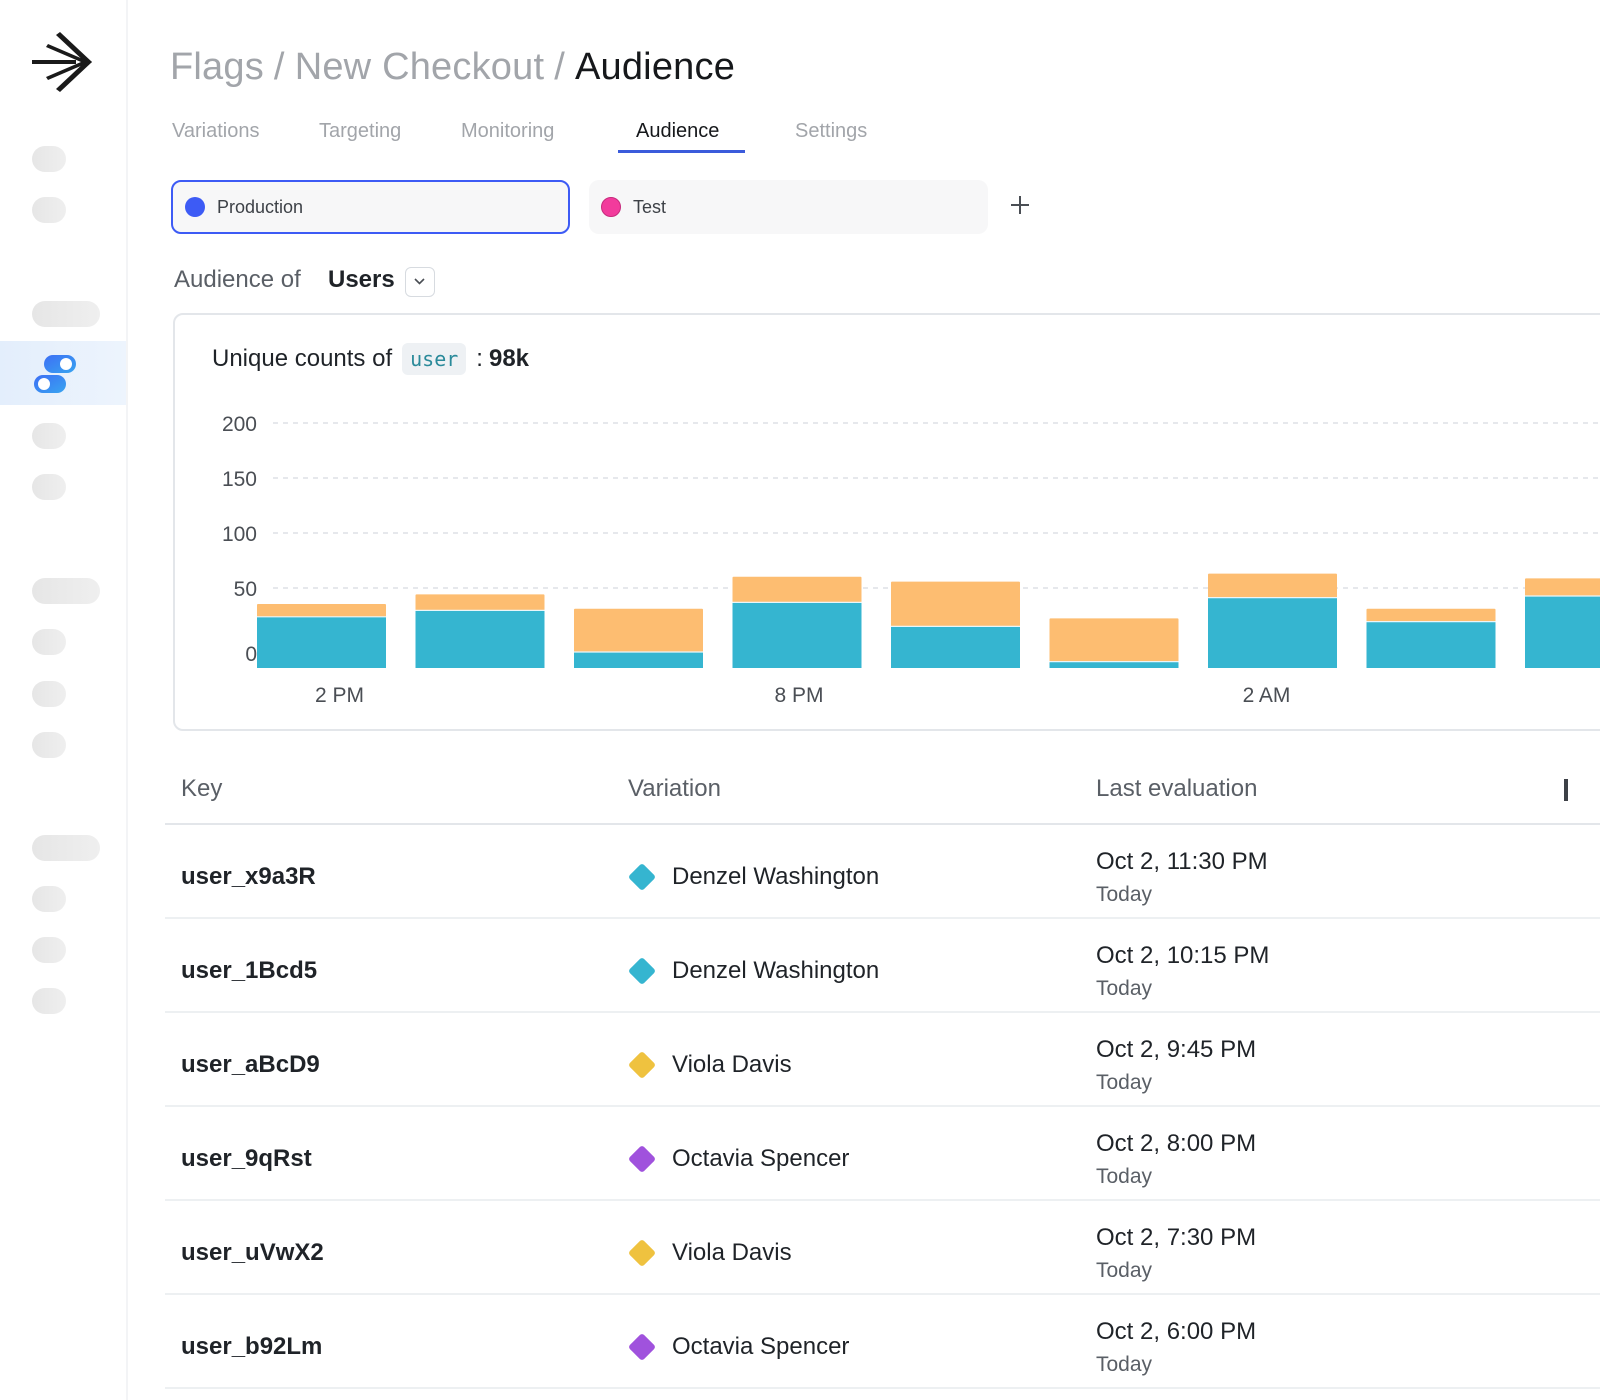 Image resolution: width=1600 pixels, height=1400 pixels. I want to click on user-key: user_9qRst, so click(246, 1158).